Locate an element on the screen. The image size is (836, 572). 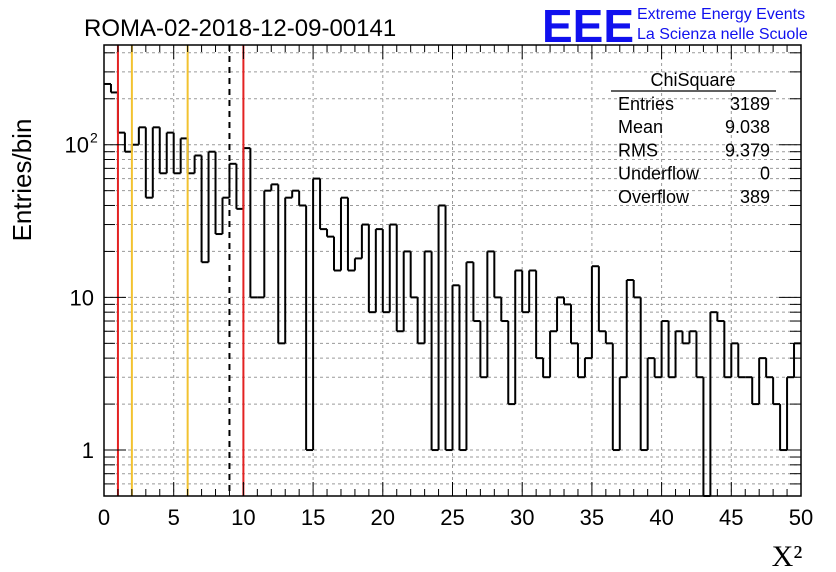
x-tick-label: 5 is located at coordinates (174, 517).